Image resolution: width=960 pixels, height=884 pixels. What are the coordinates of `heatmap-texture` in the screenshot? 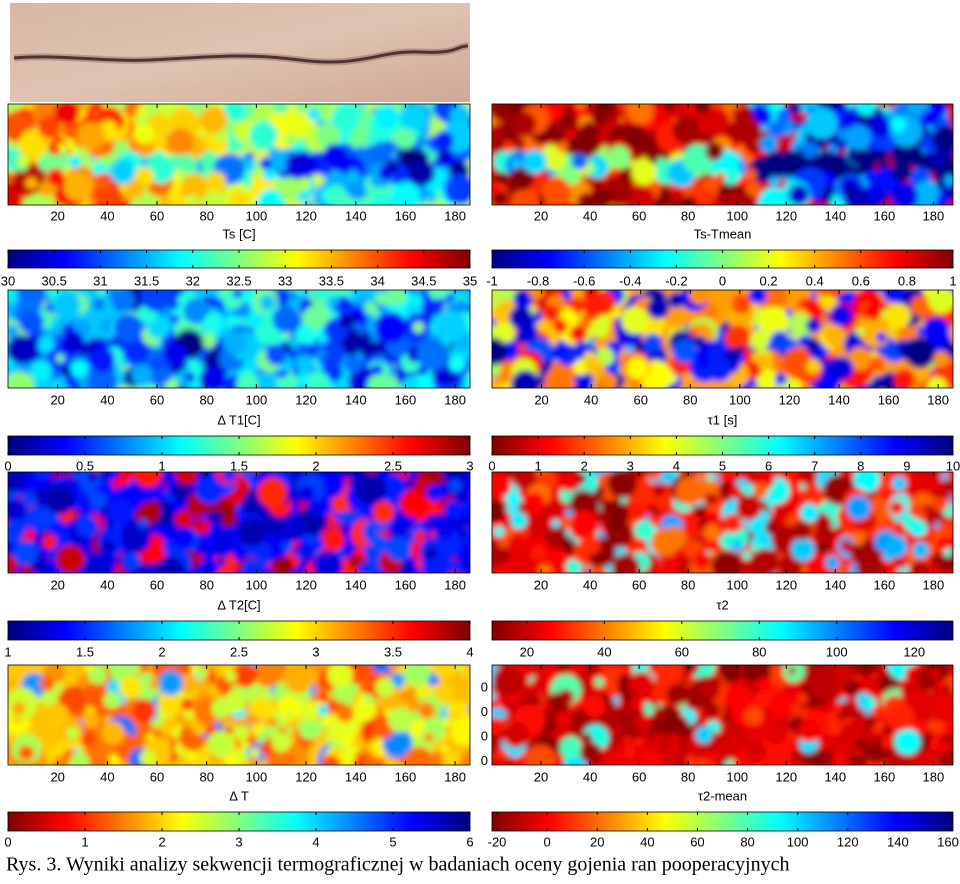 It's located at (720, 521).